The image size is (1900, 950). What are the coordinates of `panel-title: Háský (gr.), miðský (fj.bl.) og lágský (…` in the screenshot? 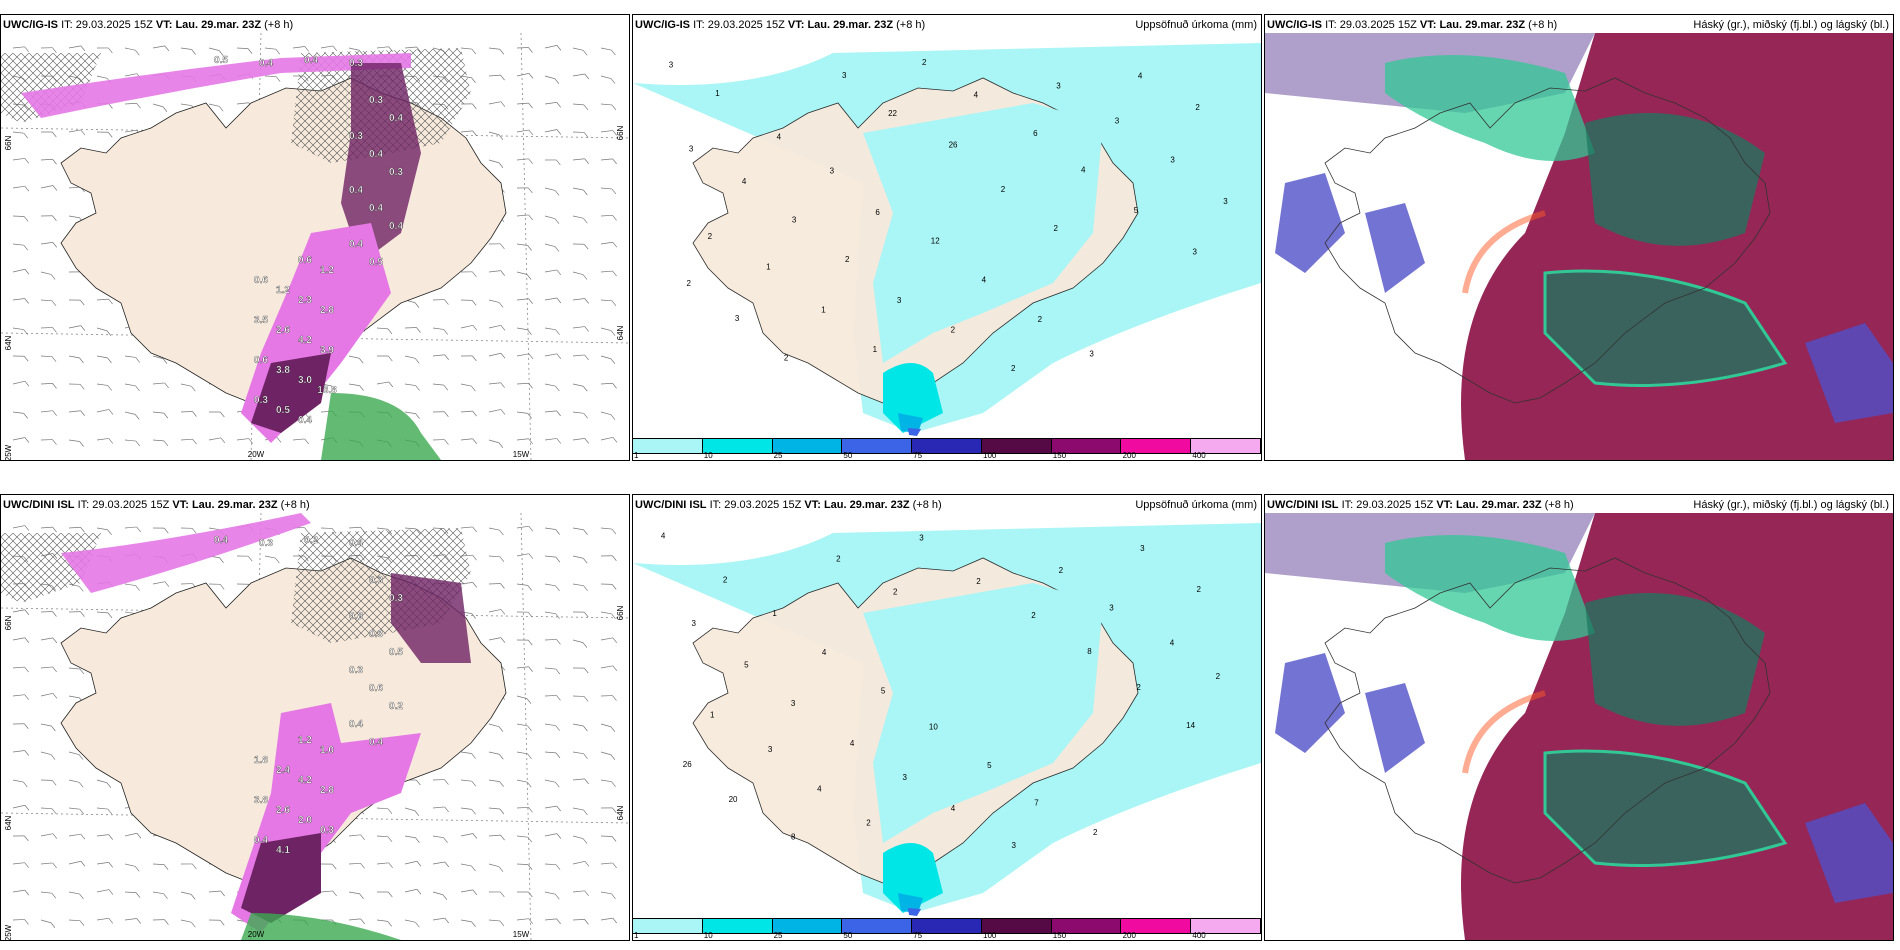 It's located at (1791, 505).